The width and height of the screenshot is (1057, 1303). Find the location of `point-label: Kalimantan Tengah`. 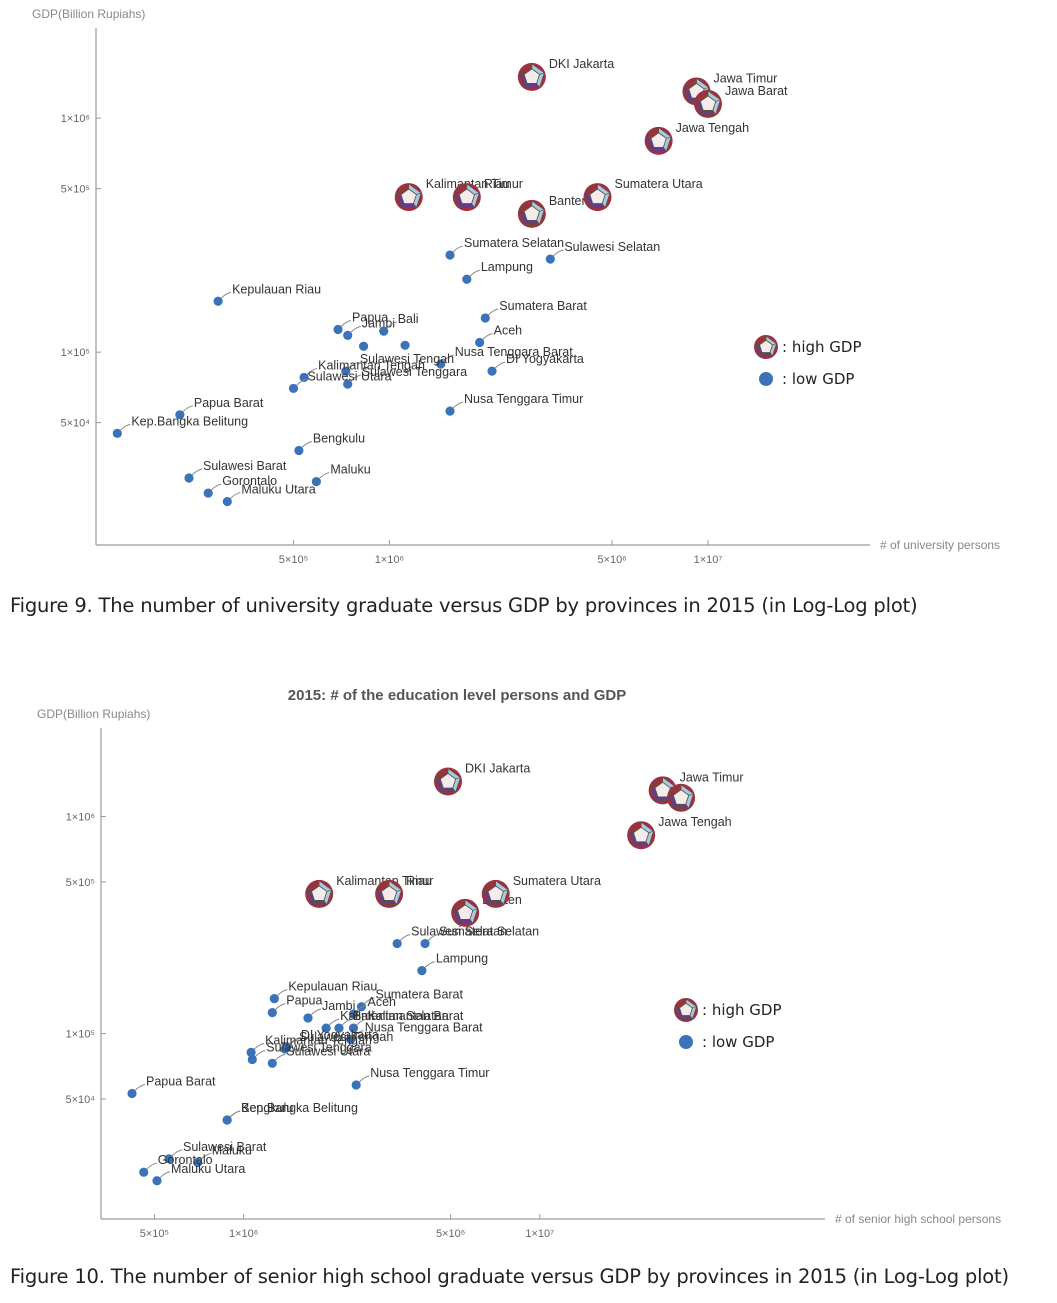

point-label: Kalimantan Tengah is located at coordinates (371, 365).